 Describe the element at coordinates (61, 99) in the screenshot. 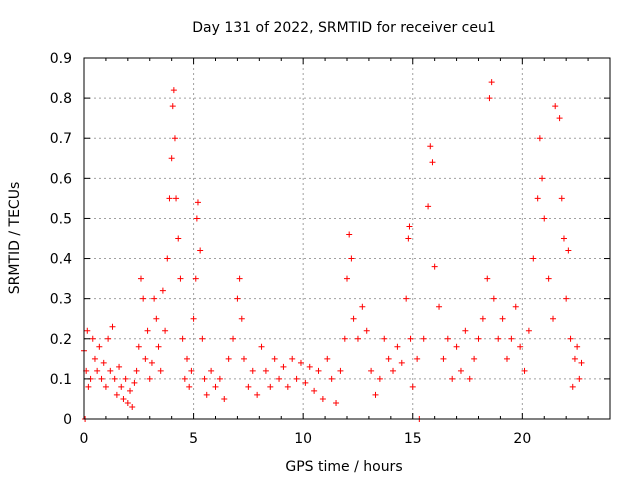

I see `y-tick-label: 0.8` at that location.